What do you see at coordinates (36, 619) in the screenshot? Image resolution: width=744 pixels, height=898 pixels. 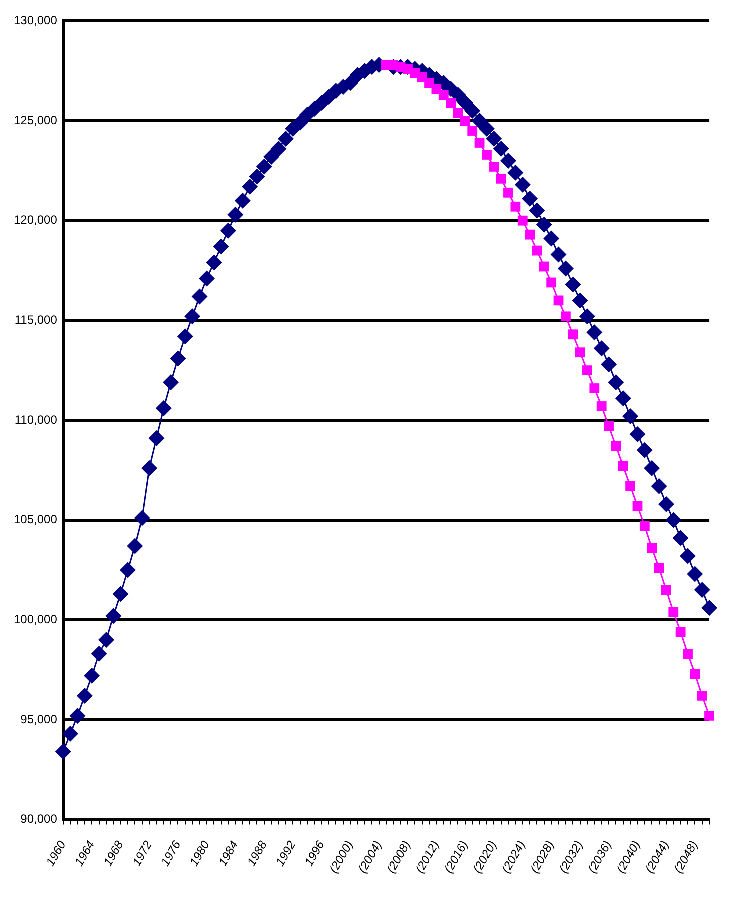 I see `y-tick-label: 100,000` at bounding box center [36, 619].